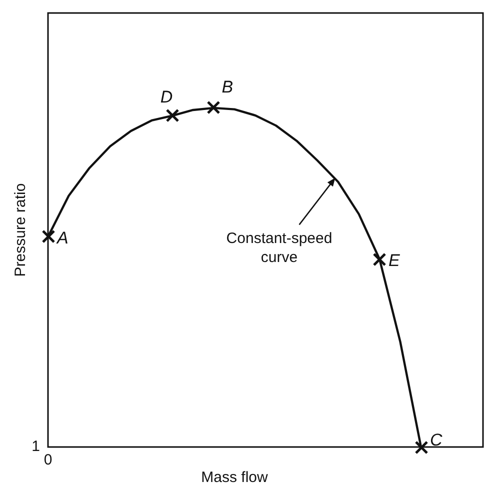 The height and width of the screenshot is (499, 493). I want to click on annotation: C, so click(436, 440).